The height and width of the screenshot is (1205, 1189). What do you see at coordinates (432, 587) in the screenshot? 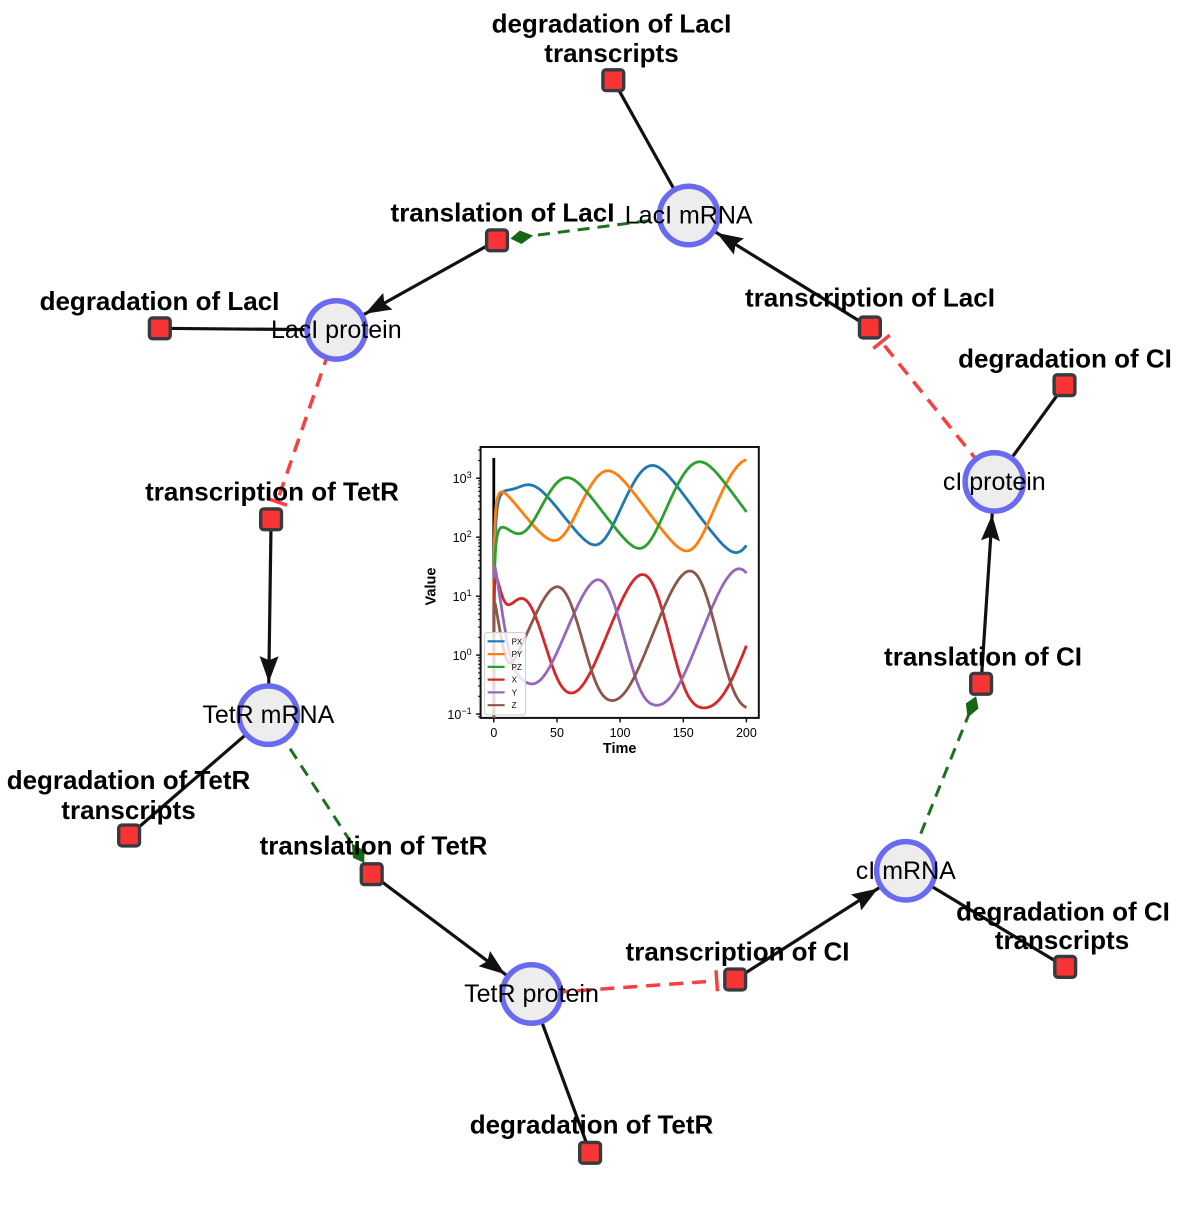
I see `svg-text: Value` at bounding box center [432, 587].